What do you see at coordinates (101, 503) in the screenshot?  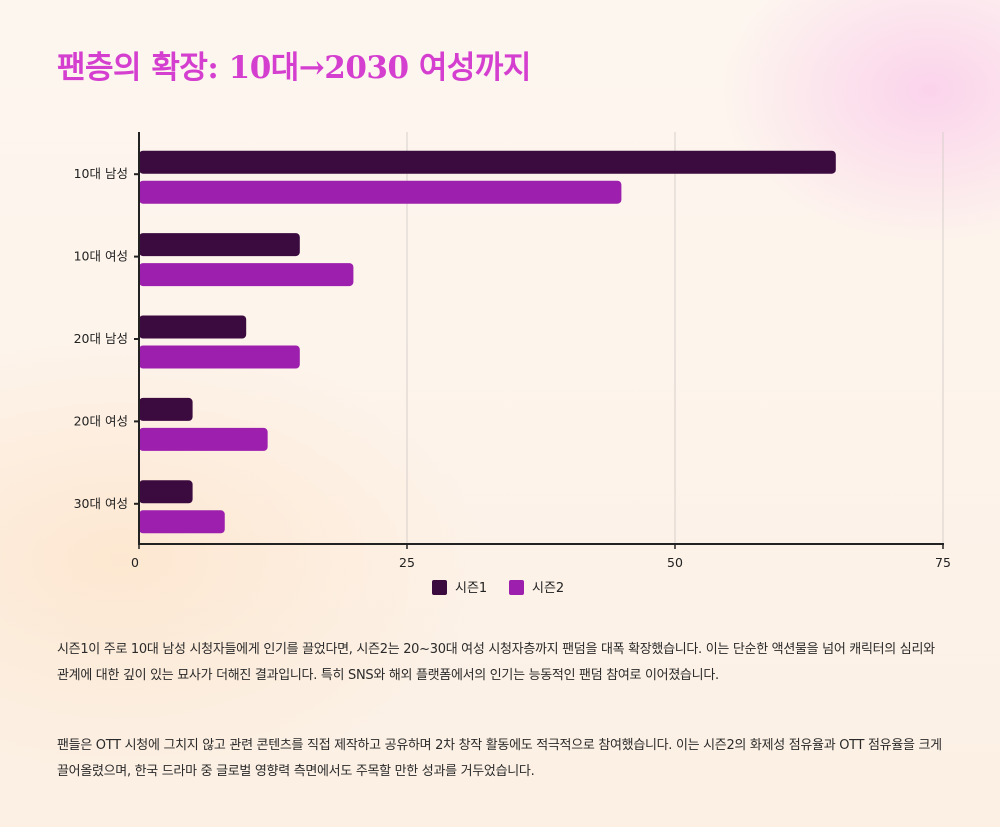 I see `y-tick-label: 30대 여성` at bounding box center [101, 503].